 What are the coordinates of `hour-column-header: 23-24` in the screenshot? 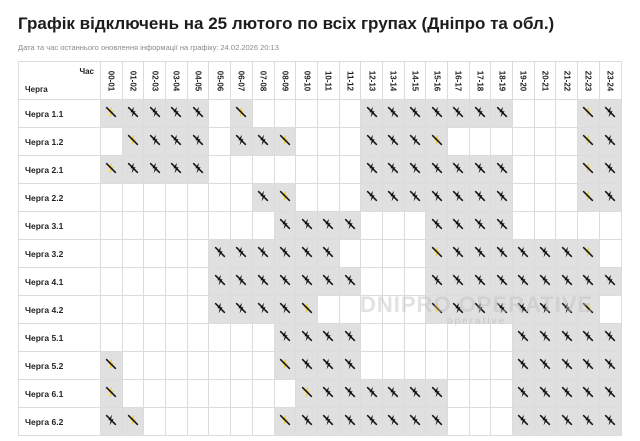 It's located at (610, 80).